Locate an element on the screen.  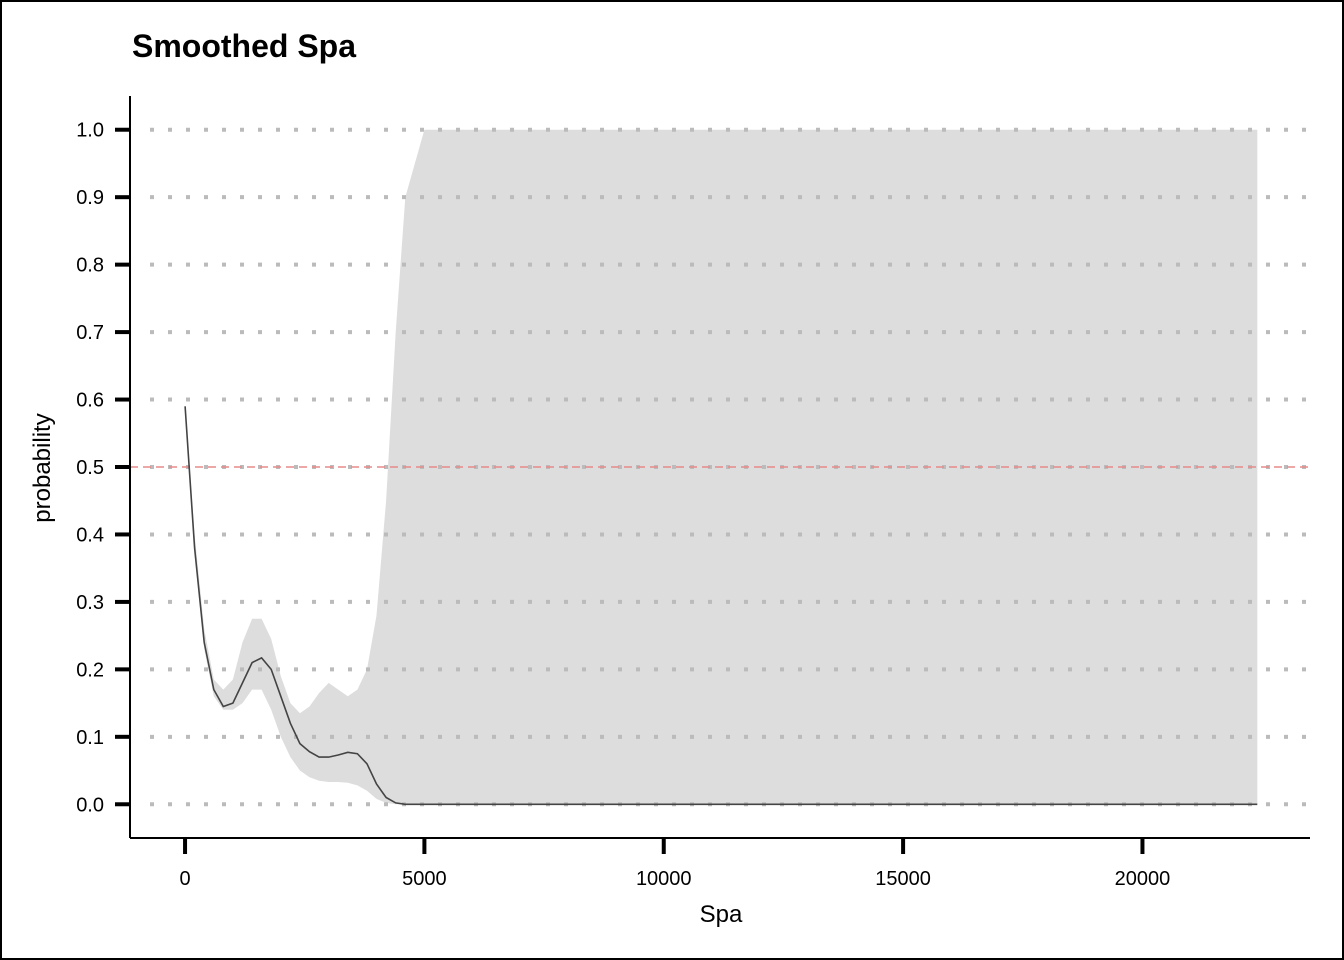
x-tick-label: 10000 is located at coordinates (664, 879).